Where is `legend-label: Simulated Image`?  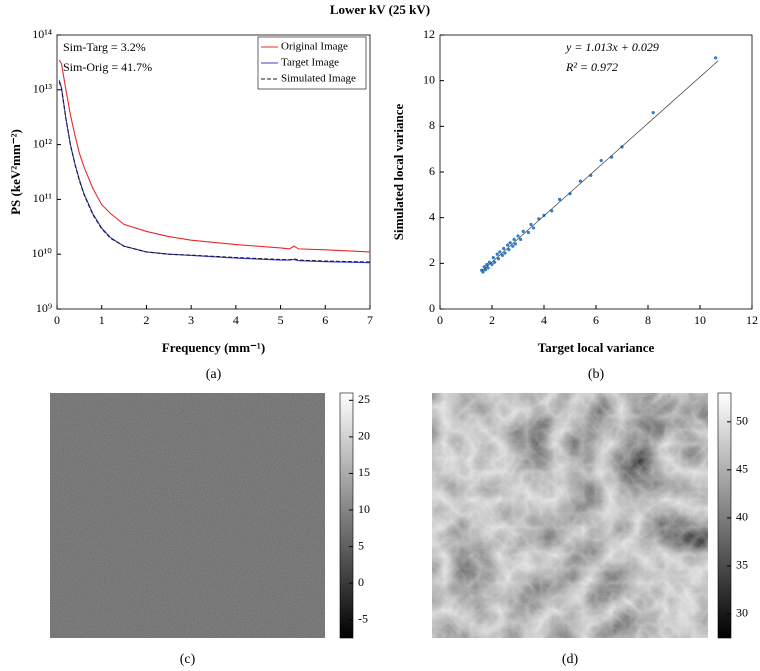 legend-label: Simulated Image is located at coordinates (318, 79).